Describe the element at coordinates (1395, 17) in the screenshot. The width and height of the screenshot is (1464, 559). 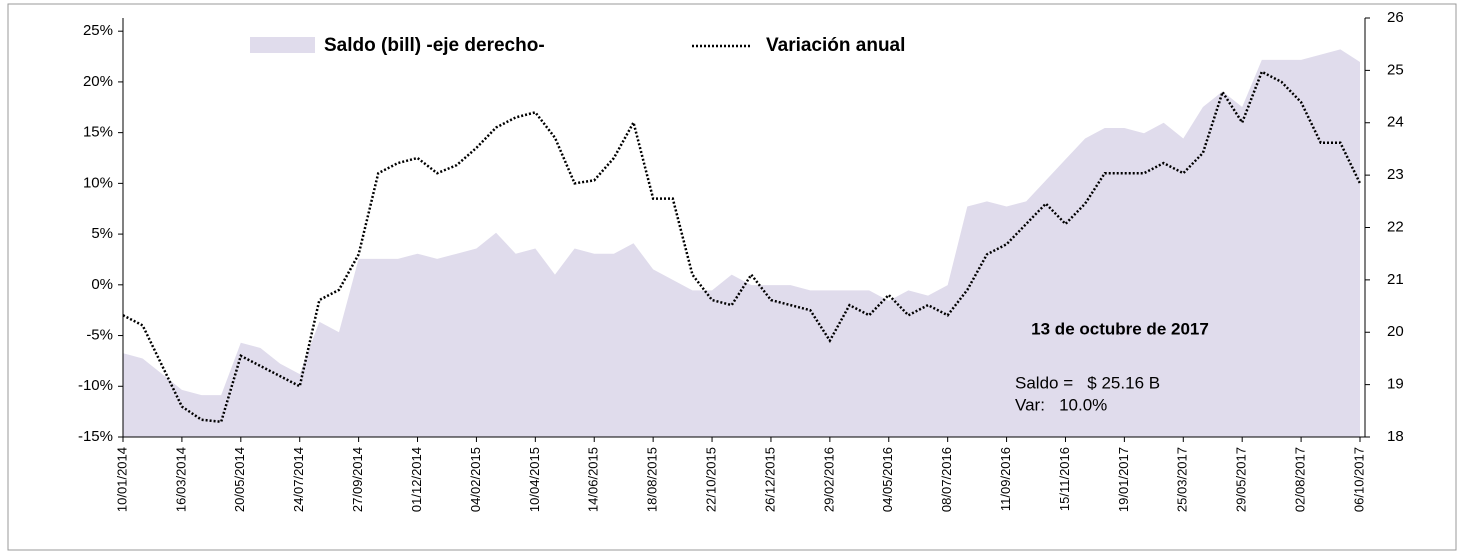
I see `y2-tick-label: 26` at that location.